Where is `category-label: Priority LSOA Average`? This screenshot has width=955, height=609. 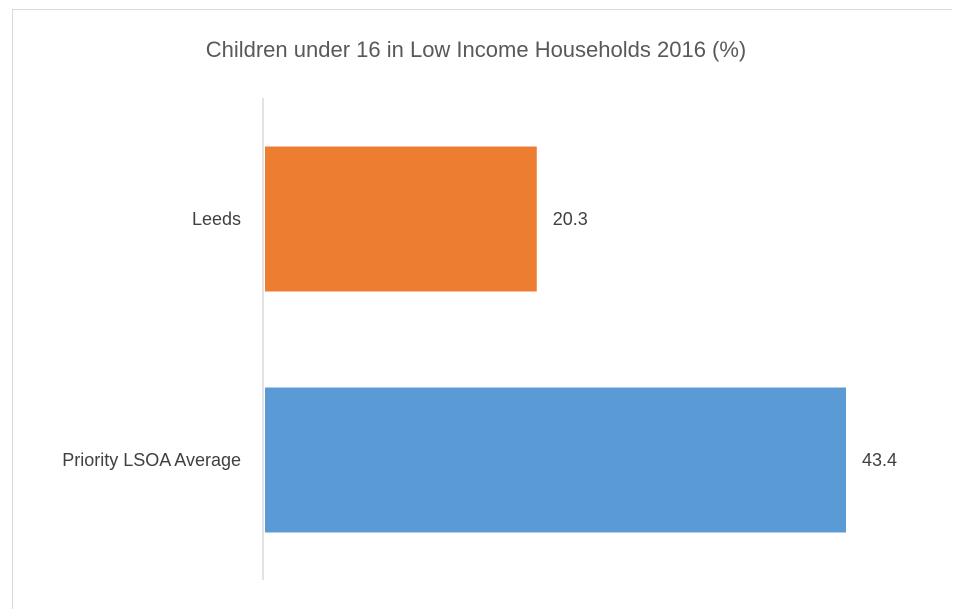 category-label: Priority LSOA Average is located at coordinates (151, 460).